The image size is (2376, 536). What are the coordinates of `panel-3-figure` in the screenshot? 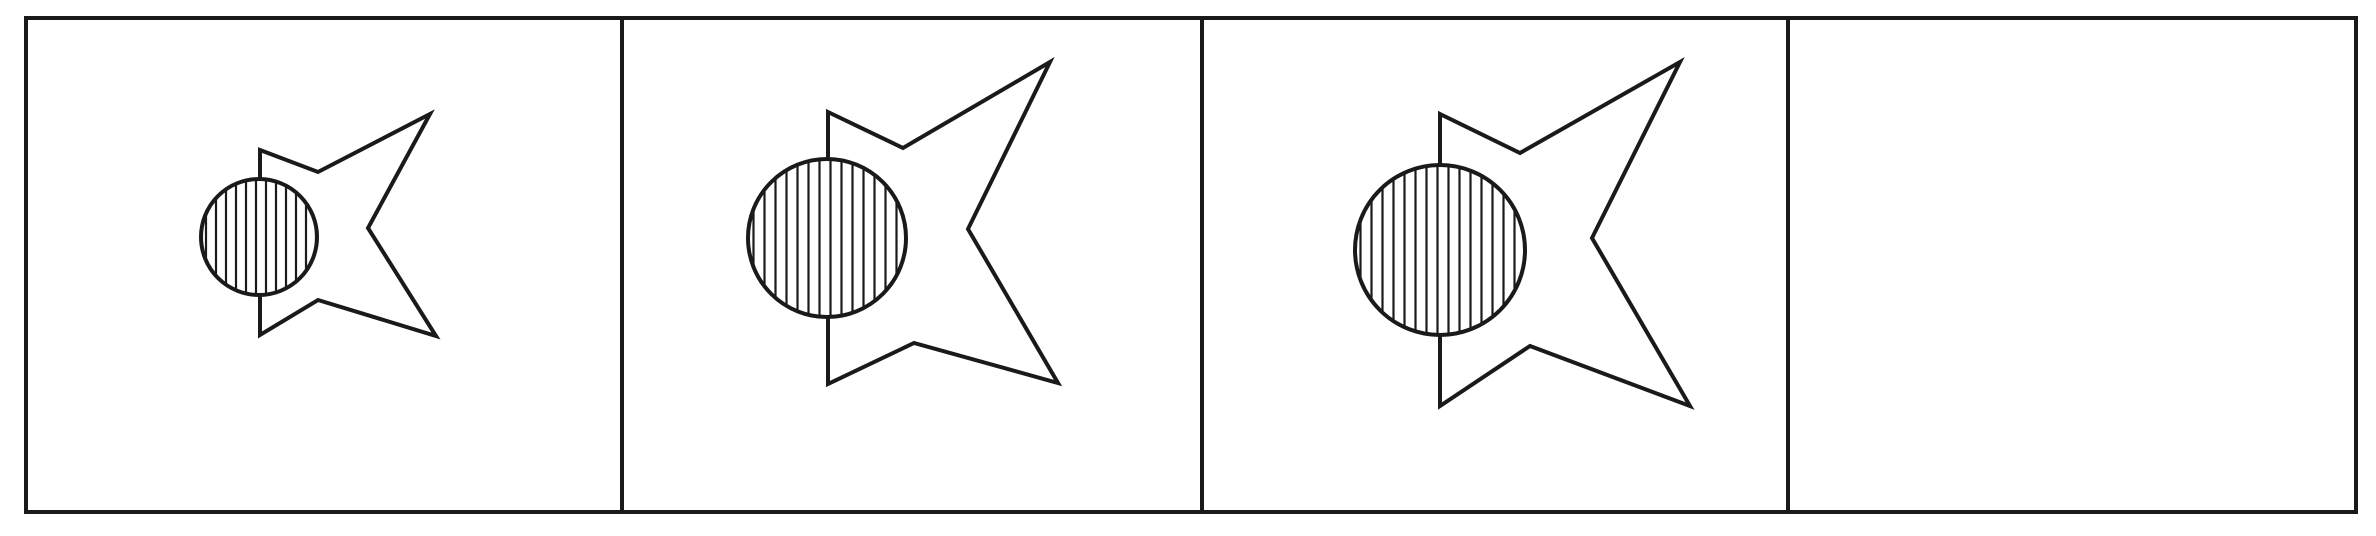 It's located at (1524, 233).